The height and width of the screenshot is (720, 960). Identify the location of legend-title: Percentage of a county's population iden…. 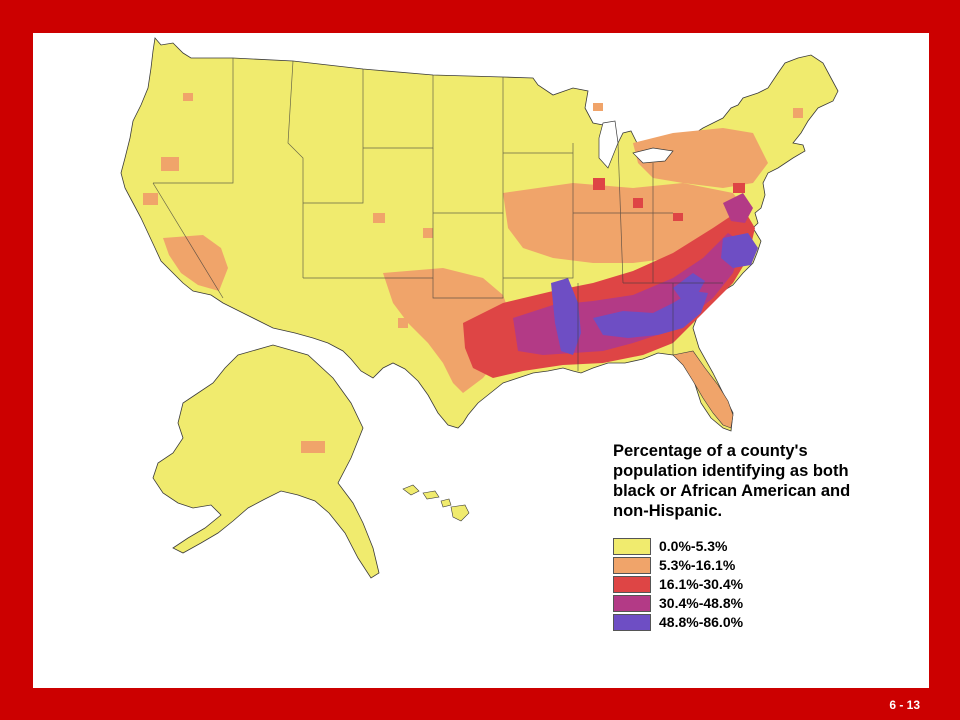
(763, 481).